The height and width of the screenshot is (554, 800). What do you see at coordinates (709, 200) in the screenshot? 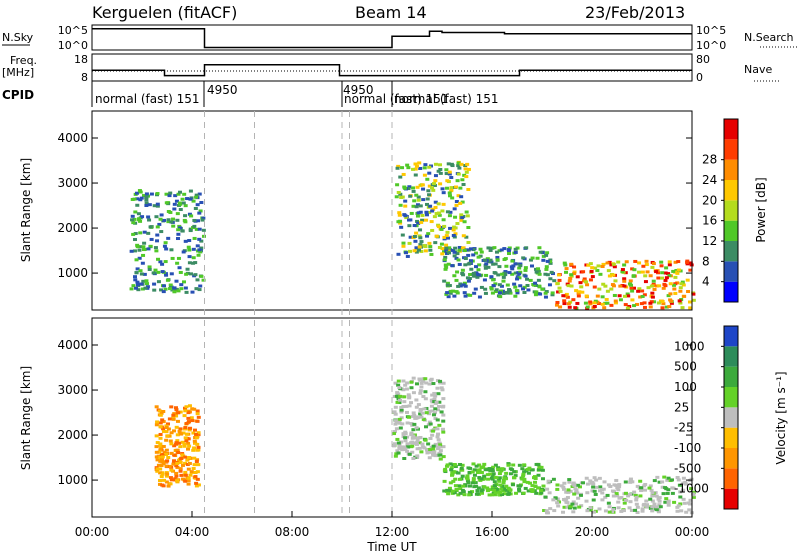
I see `colorbar-tick-label: 20` at bounding box center [709, 200].